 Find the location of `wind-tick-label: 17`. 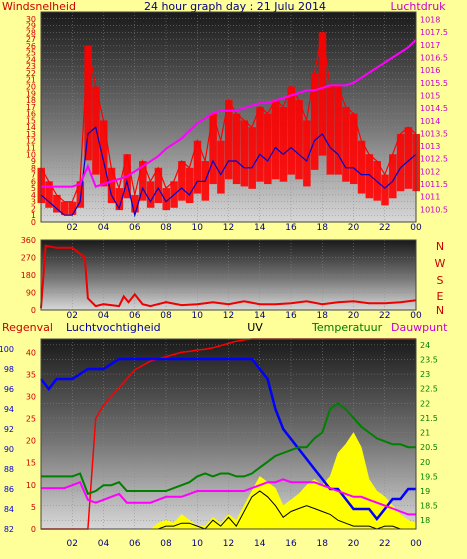

wind-tick-label: 17 is located at coordinates (31, 107).